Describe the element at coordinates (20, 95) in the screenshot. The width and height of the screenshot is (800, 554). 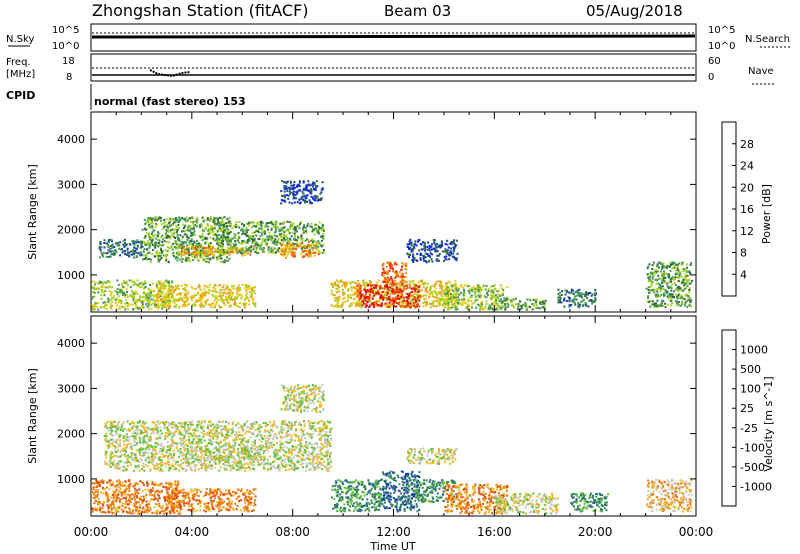
I see `cpid-label: CPID` at that location.